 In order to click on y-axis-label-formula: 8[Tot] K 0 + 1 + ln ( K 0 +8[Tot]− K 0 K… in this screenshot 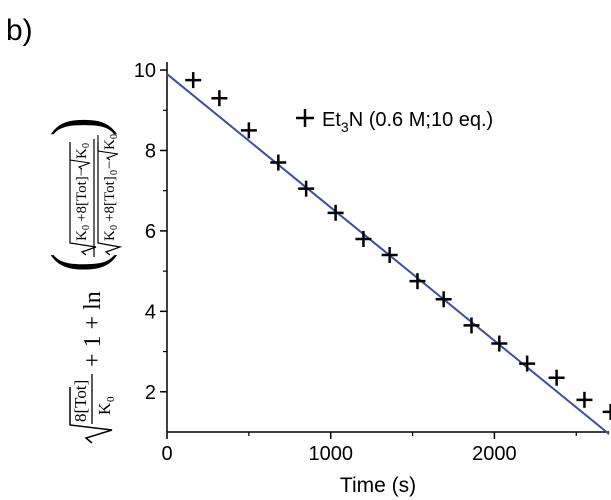, I will do `click(80, 280)`.